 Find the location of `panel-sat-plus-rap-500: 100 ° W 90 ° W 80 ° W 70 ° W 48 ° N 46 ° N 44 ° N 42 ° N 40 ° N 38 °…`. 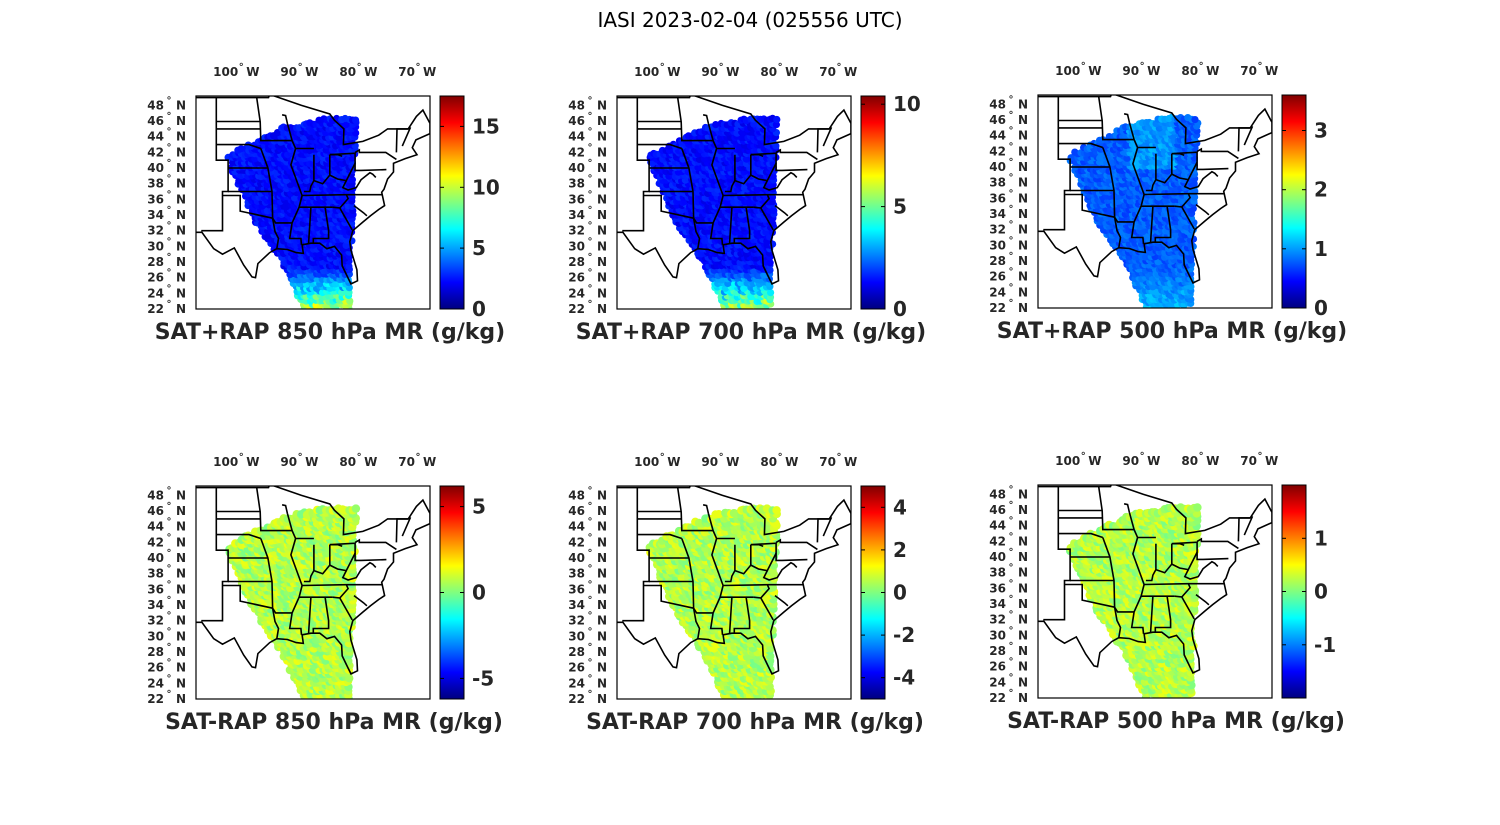

panel-sat-plus-rap-500: 100 ° W 90 ° W 80 ° W 70 ° W 48 ° N 46 ° N 44 ° N 42 ° N 40 ° N 38 °… is located at coordinates (1162, 217).